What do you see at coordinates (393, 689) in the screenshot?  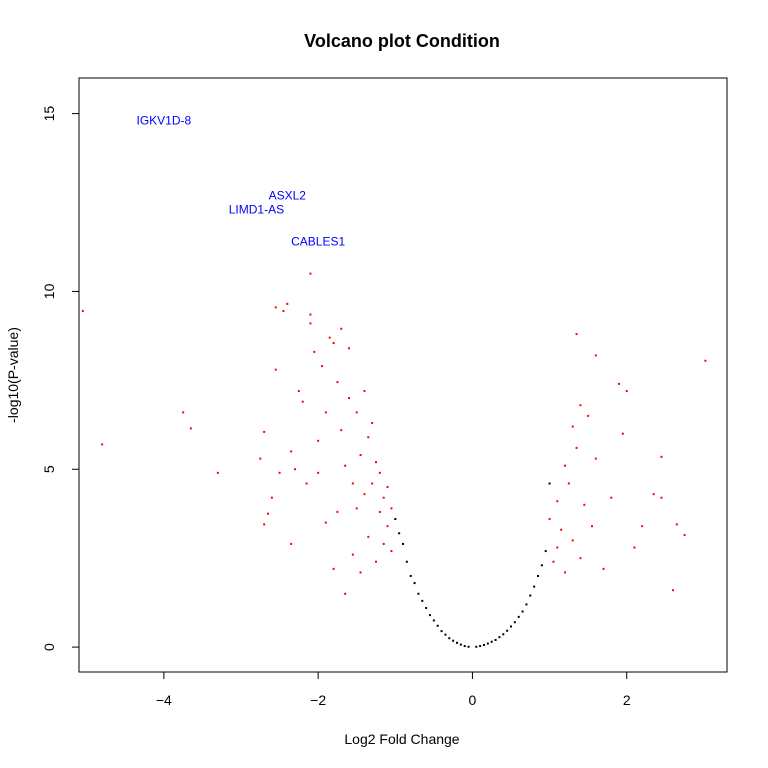 I see `x-axis: −4 −2 0 2` at bounding box center [393, 689].